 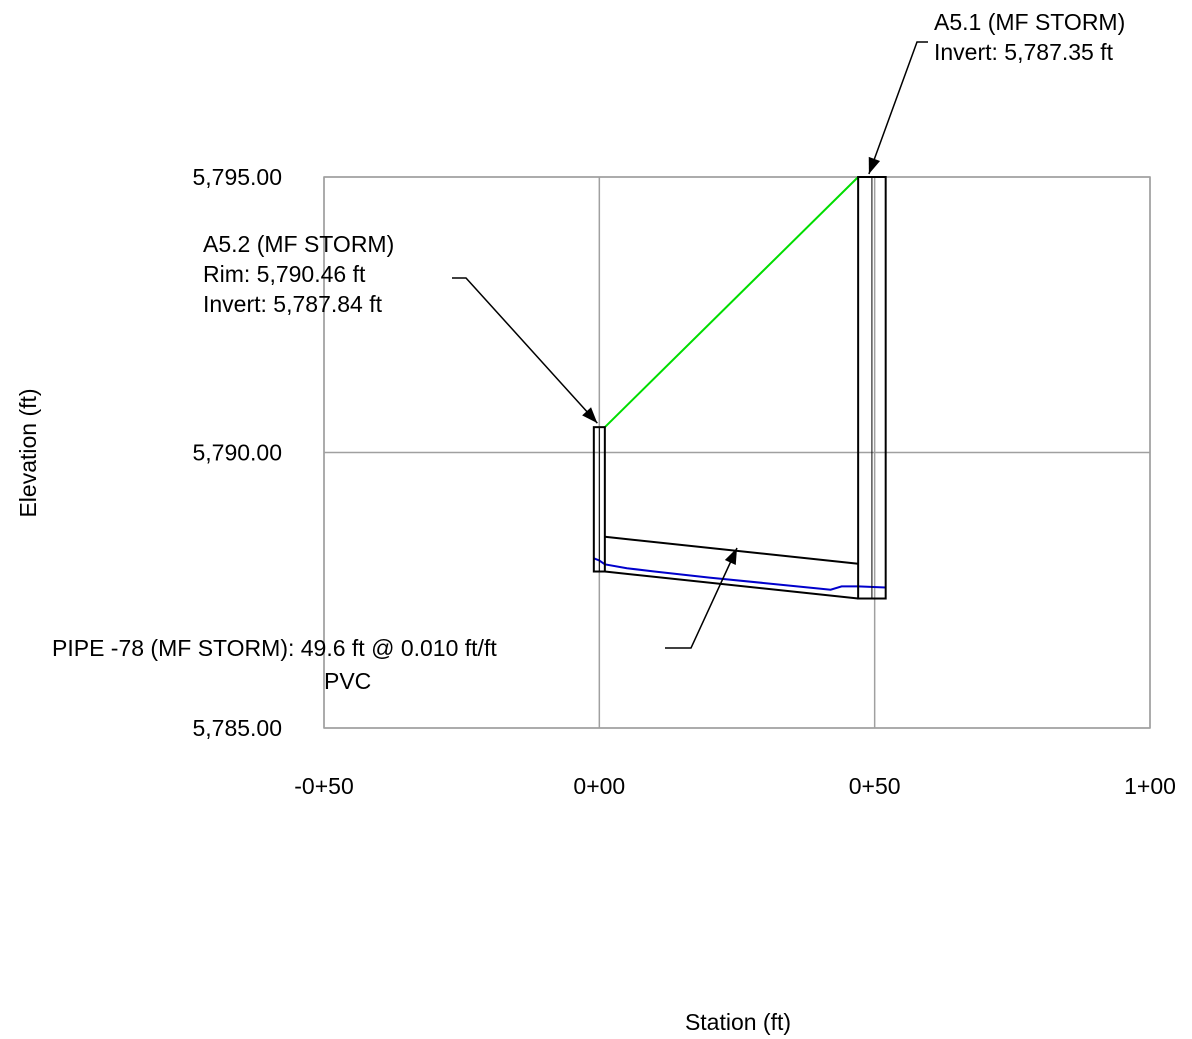 I want to click on pipe-layer, so click(x=731, y=567).